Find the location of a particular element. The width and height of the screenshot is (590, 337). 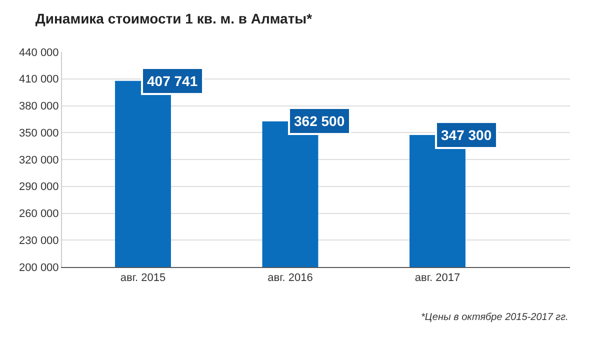

y-tick-label: 440 000 is located at coordinates (39, 52).